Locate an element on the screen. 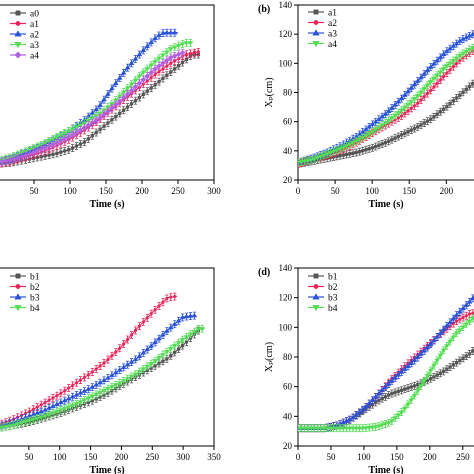 The width and height of the screenshot is (474, 474). series-line is located at coordinates (386, 362).